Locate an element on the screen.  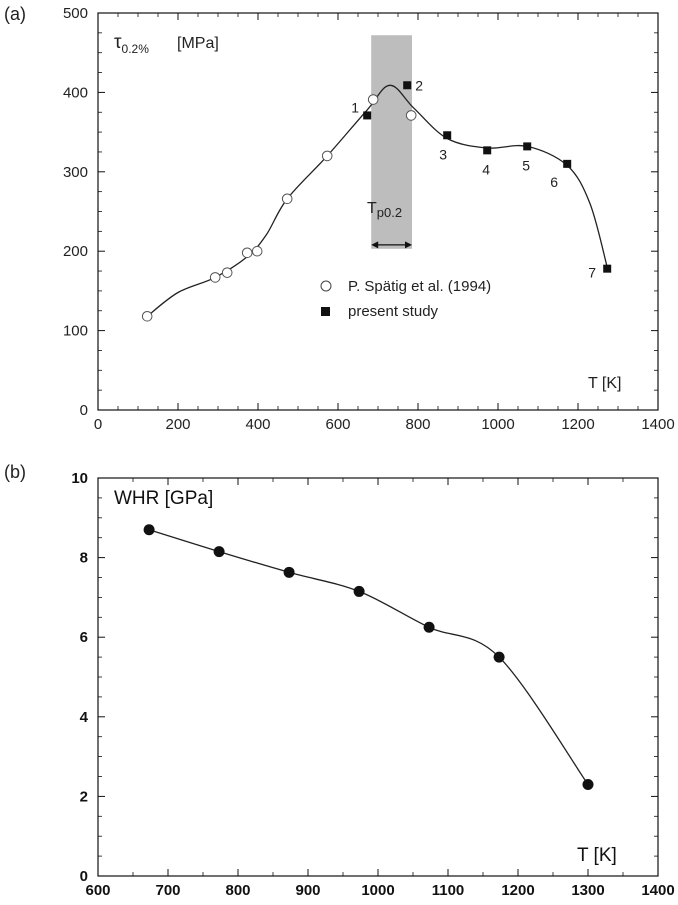
y-axis-symbol: τ is located at coordinates (118, 42).